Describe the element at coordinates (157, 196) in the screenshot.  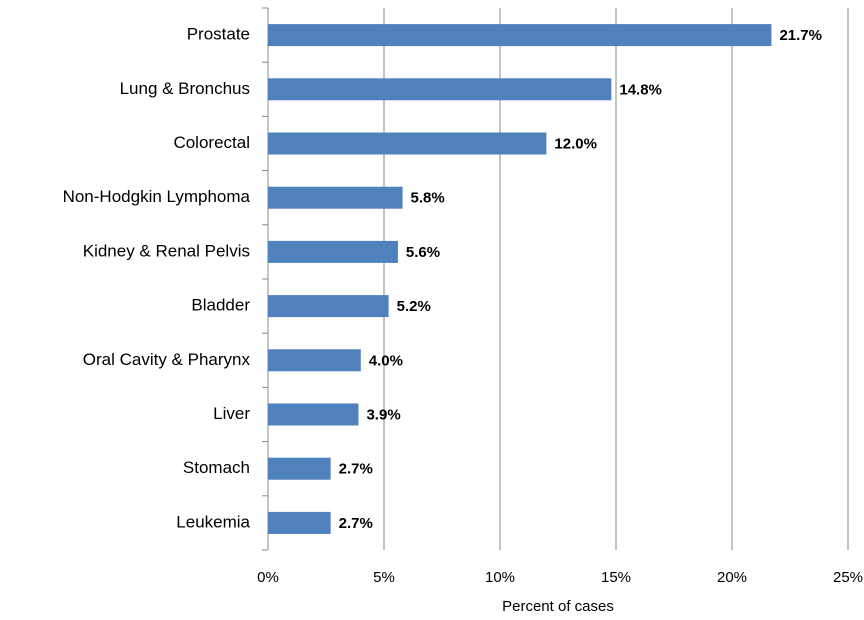
I see `y-tick-label: Non-Hodgkin Lymphoma` at that location.